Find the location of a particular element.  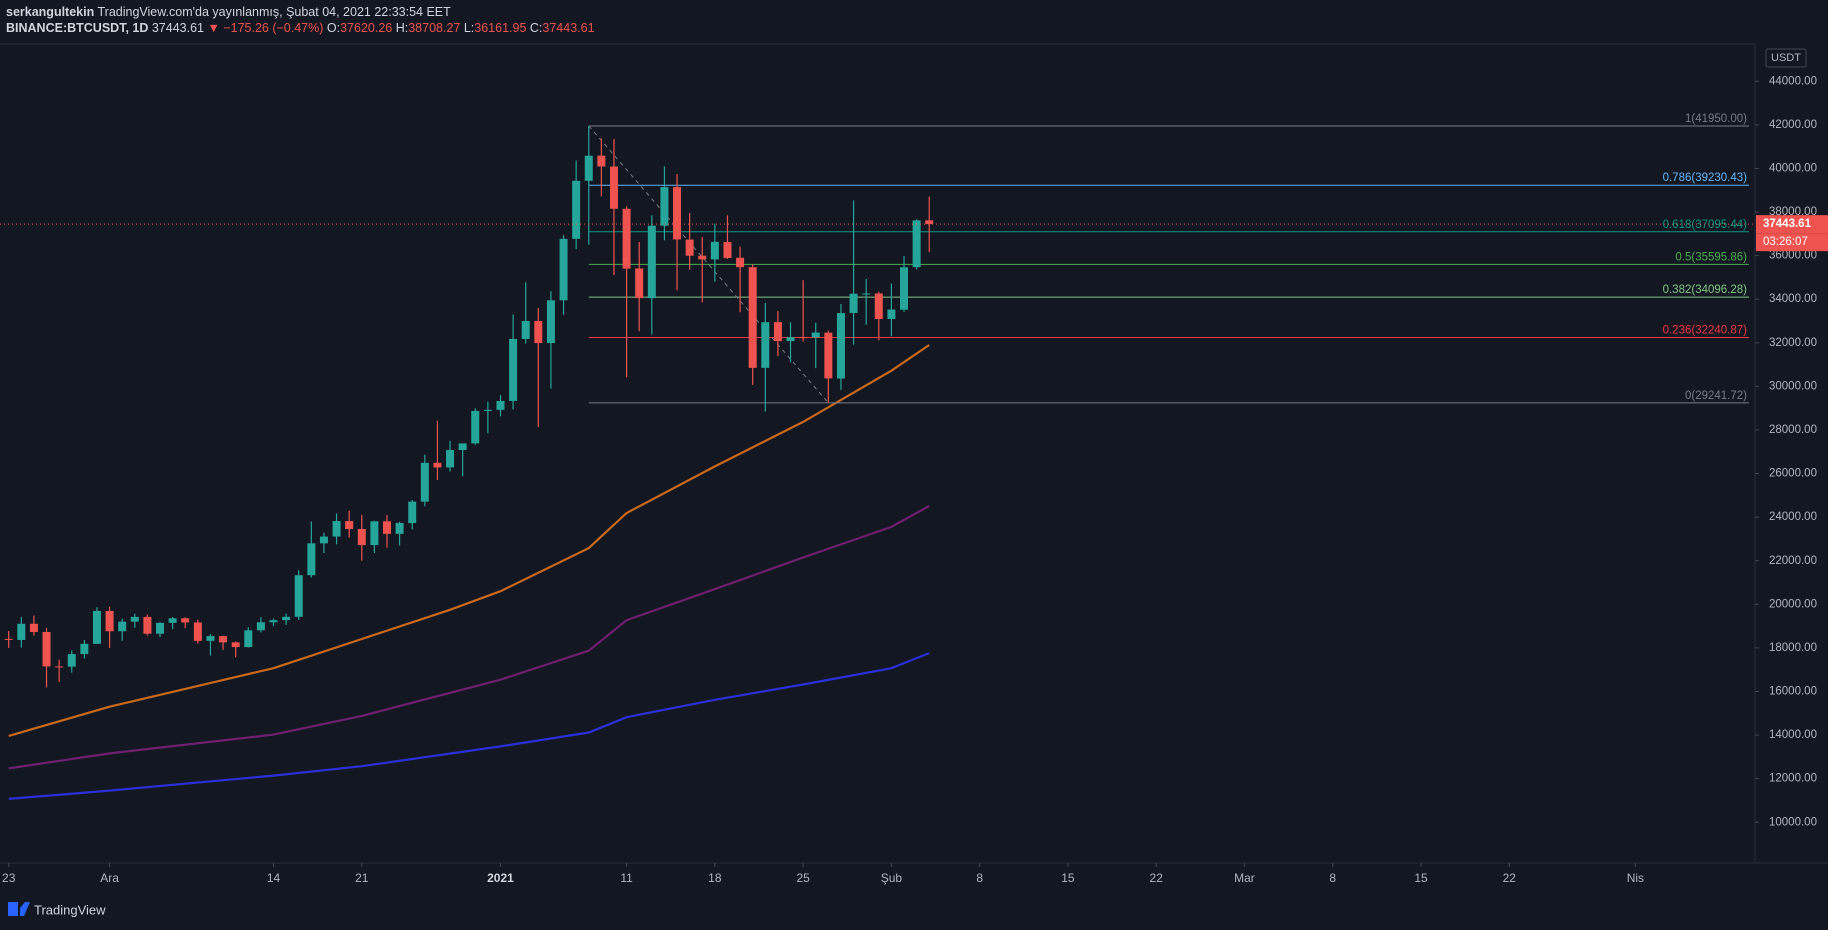

y-tick-label: 38000.00 is located at coordinates (1793, 212).